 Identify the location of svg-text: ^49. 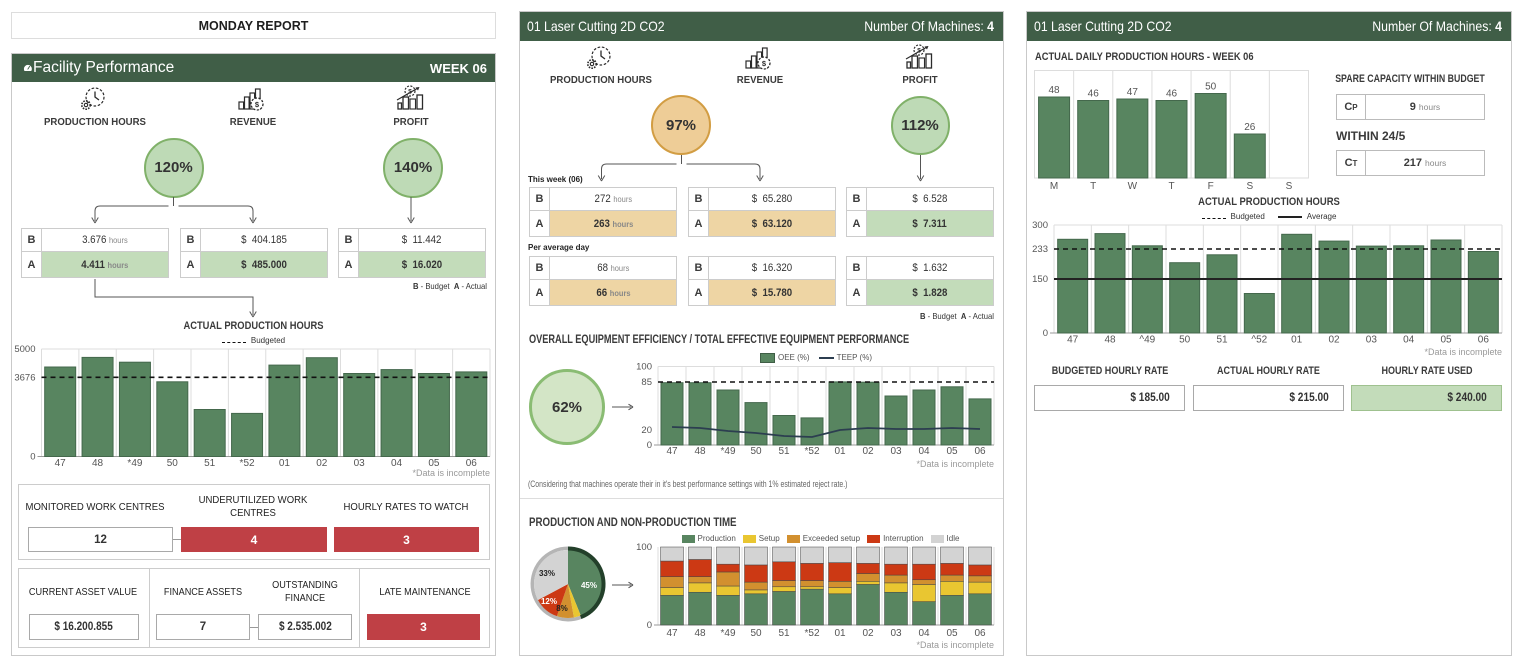
(1147, 340).